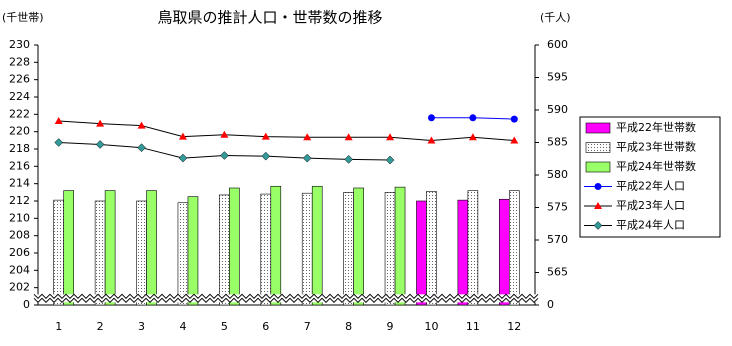  I want to click on y-tick-label: 212, so click(19, 200).